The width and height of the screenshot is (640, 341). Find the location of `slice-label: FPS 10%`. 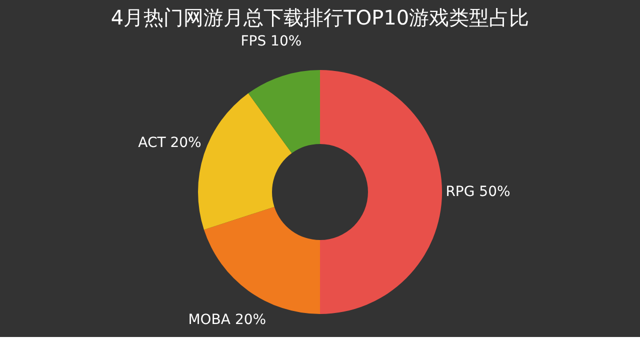

slice-label: FPS 10% is located at coordinates (271, 42).